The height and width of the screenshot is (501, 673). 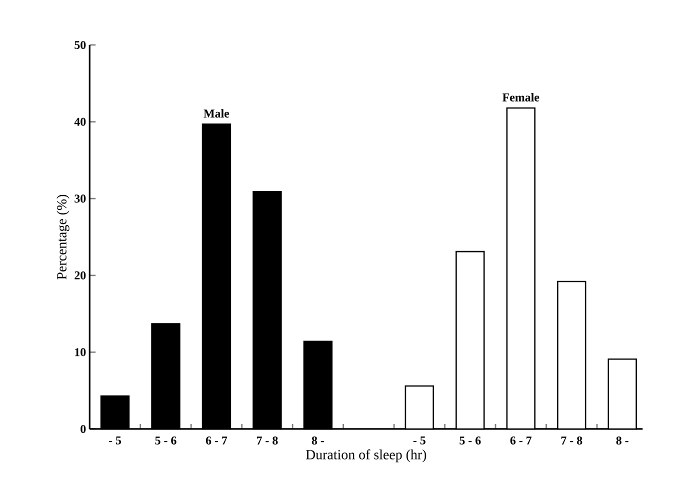 I want to click on y-tick-label: 20, so click(x=80, y=275).